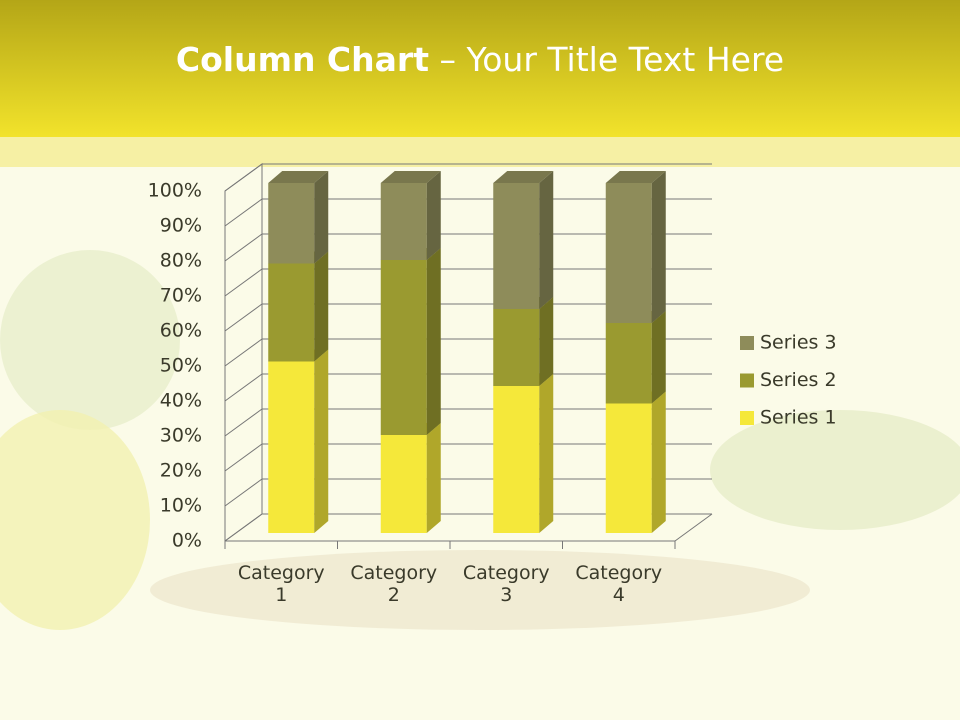 The image size is (960, 720). What do you see at coordinates (175, 191) in the screenshot?
I see `y-tick-label: 100%` at bounding box center [175, 191].